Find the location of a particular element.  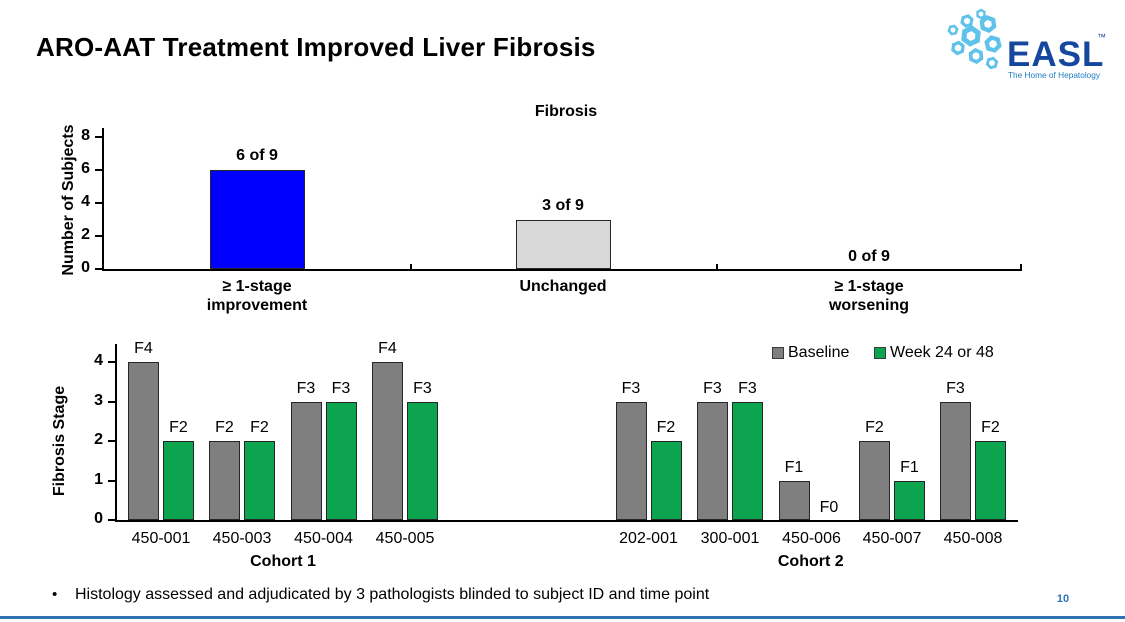

bar-202-001-baseline is located at coordinates (631, 460).